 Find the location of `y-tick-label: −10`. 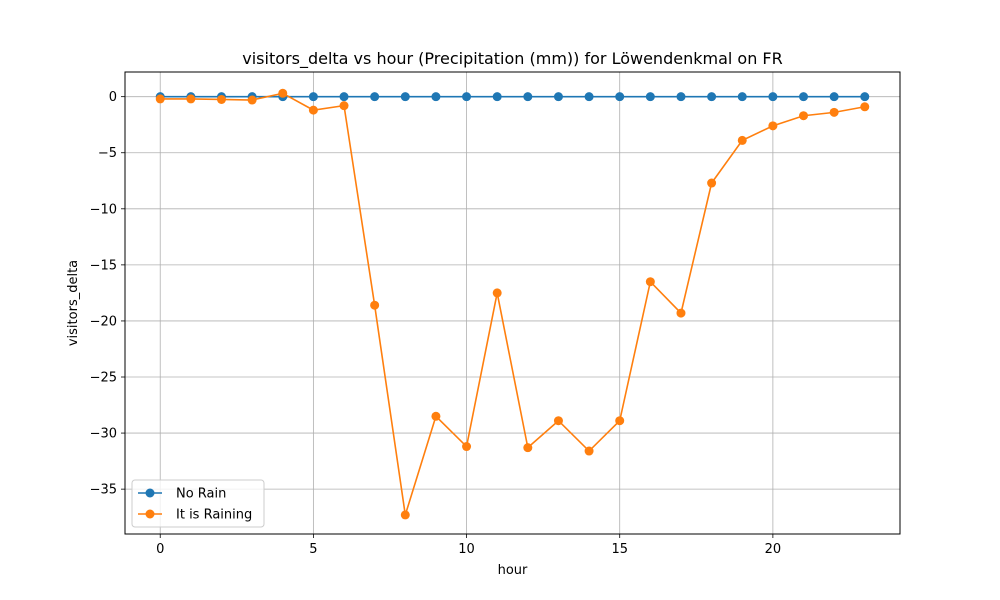

y-tick-label: −10 is located at coordinates (103, 209).